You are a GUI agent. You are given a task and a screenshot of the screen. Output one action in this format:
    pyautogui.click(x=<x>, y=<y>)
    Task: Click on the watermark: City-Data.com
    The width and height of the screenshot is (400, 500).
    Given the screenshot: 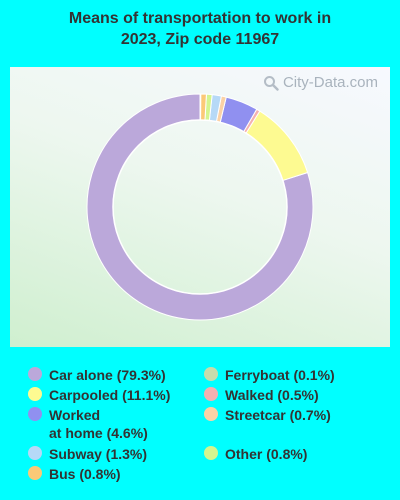 What is the action you would take?
    pyautogui.click(x=320, y=82)
    